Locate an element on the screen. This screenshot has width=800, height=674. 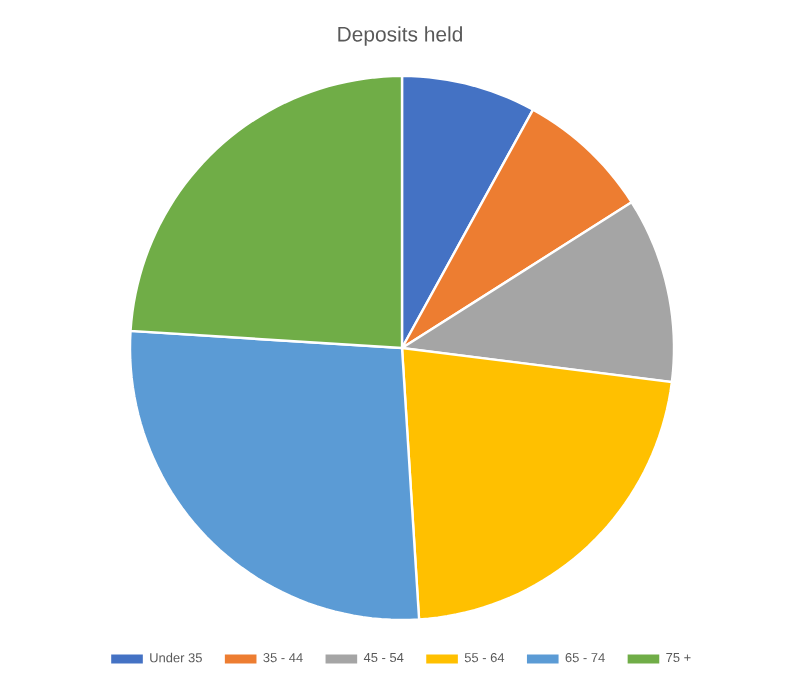
chart-title: Deposits held is located at coordinates (400, 36).